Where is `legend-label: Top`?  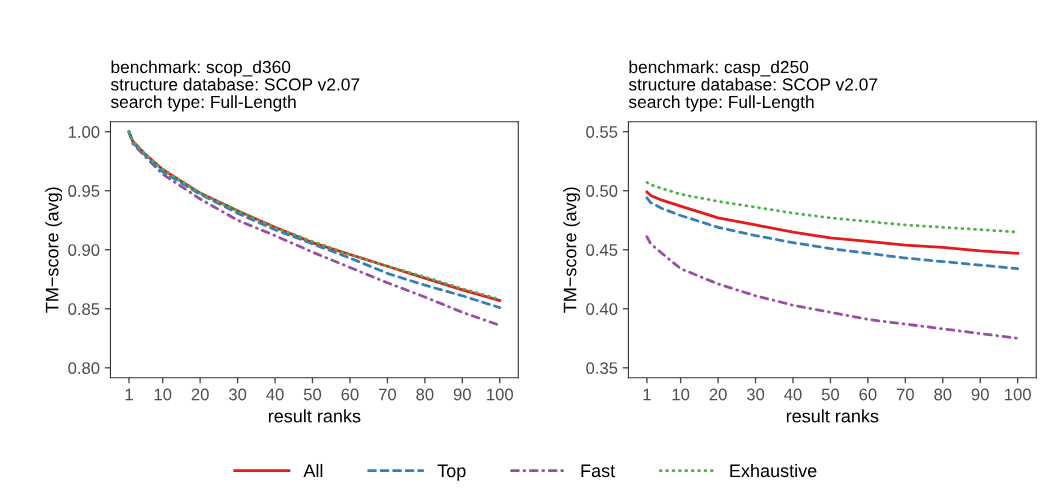
legend-label: Top is located at coordinates (451, 472).